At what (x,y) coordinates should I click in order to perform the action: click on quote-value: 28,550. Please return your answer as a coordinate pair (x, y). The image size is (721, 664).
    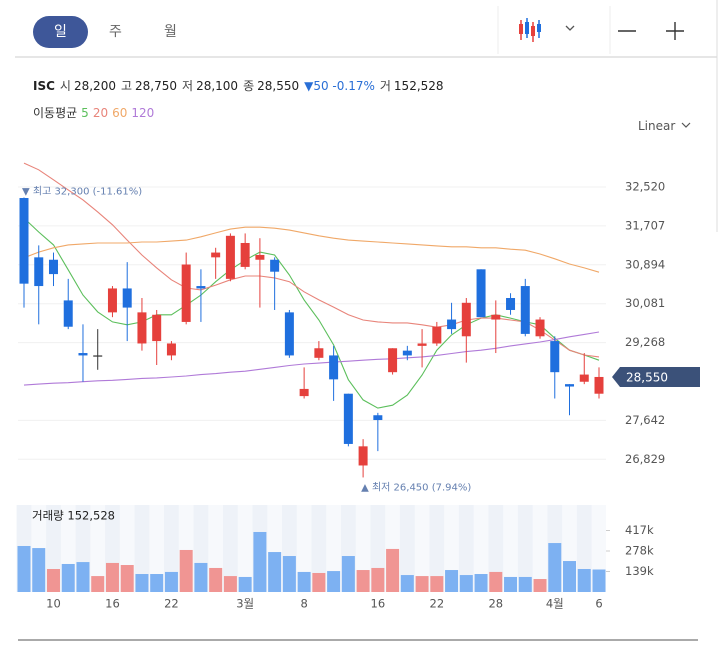
    Looking at the image, I should click on (278, 86).